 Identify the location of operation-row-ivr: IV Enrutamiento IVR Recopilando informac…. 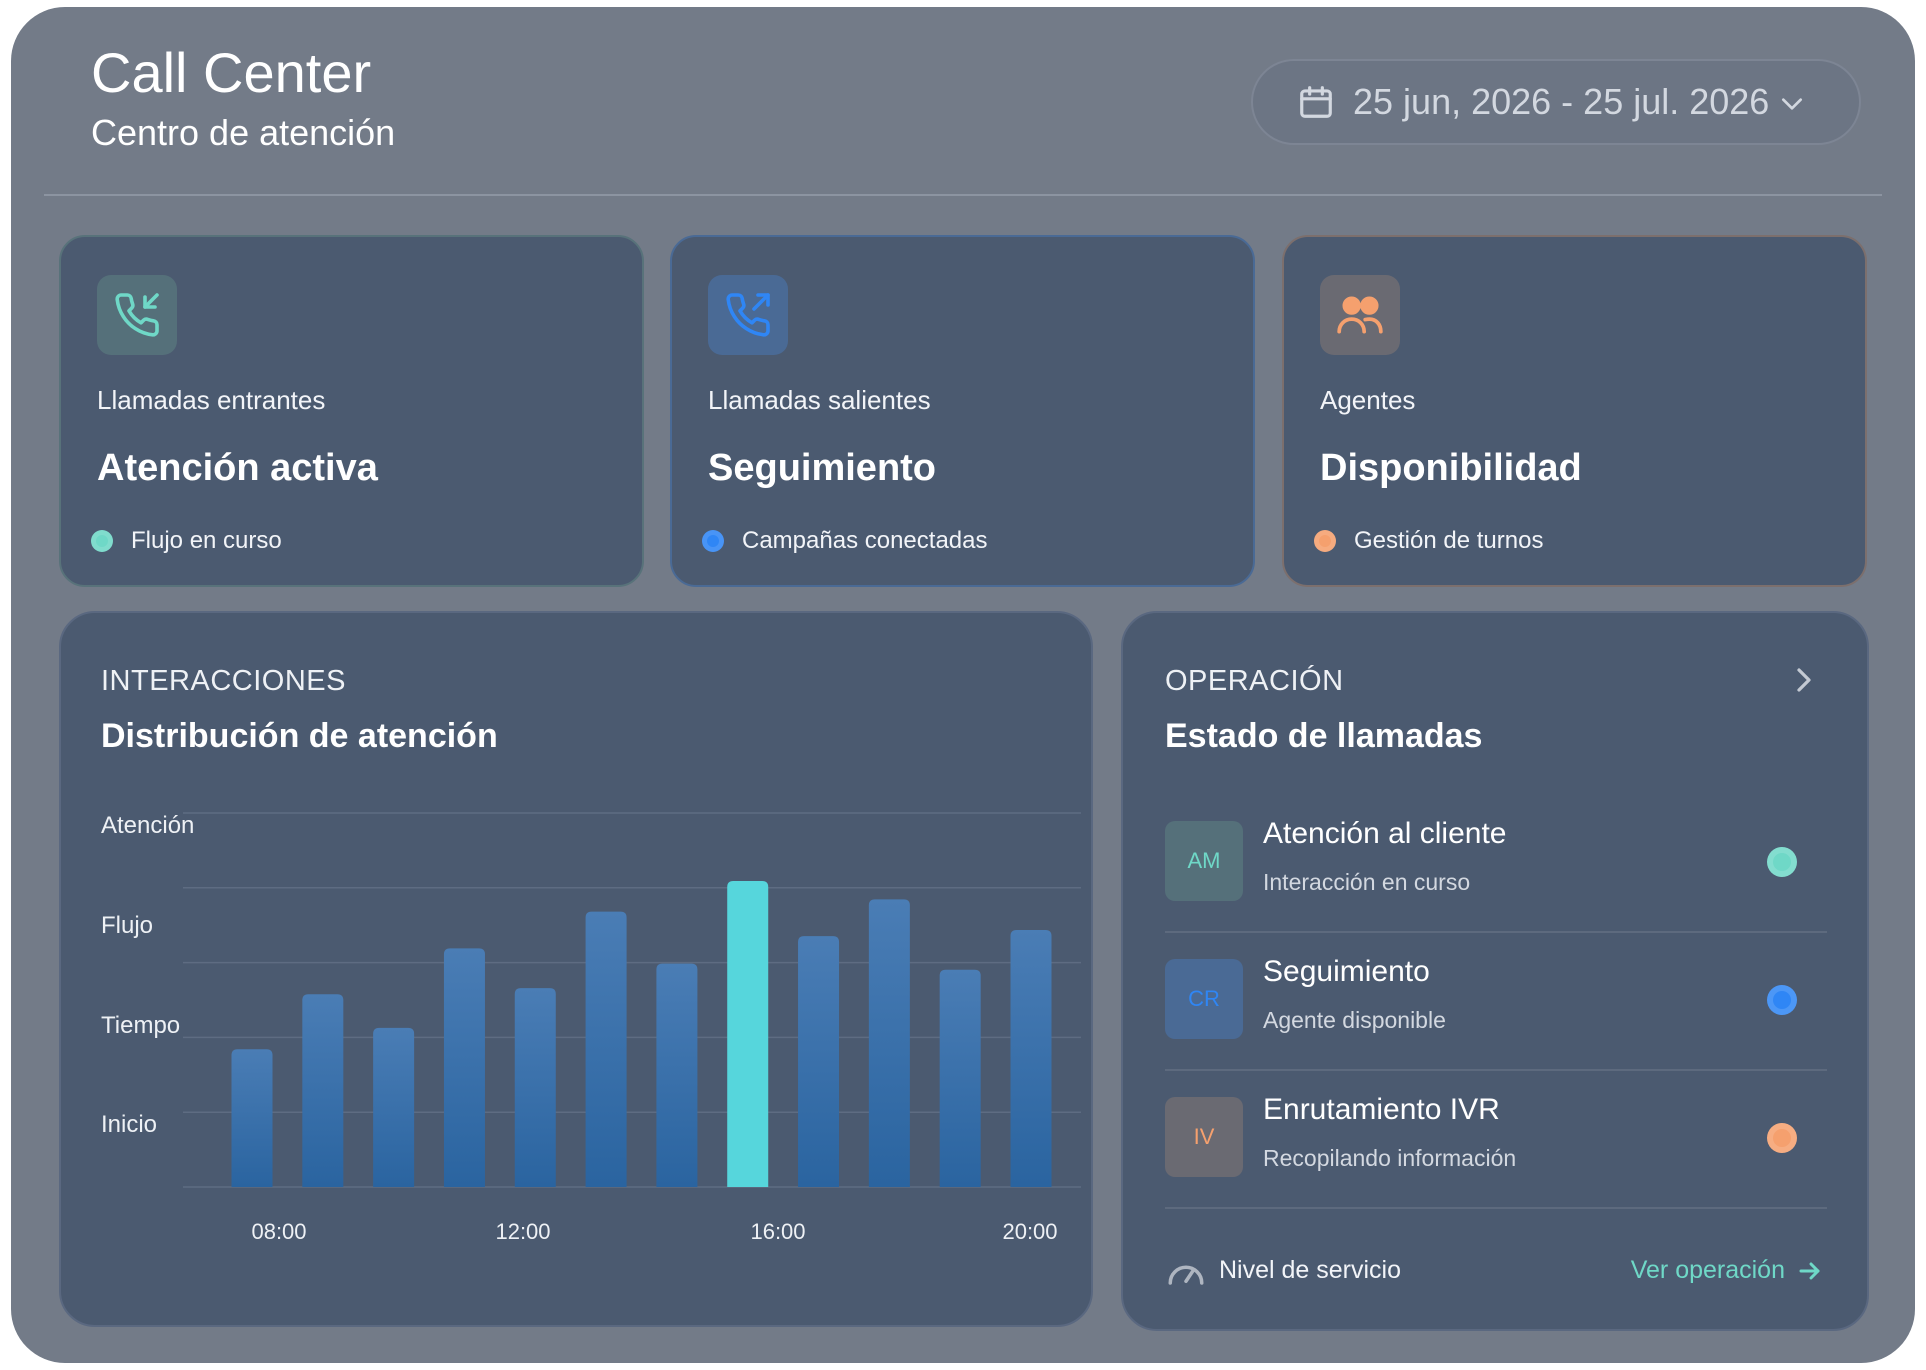
(1496, 1141).